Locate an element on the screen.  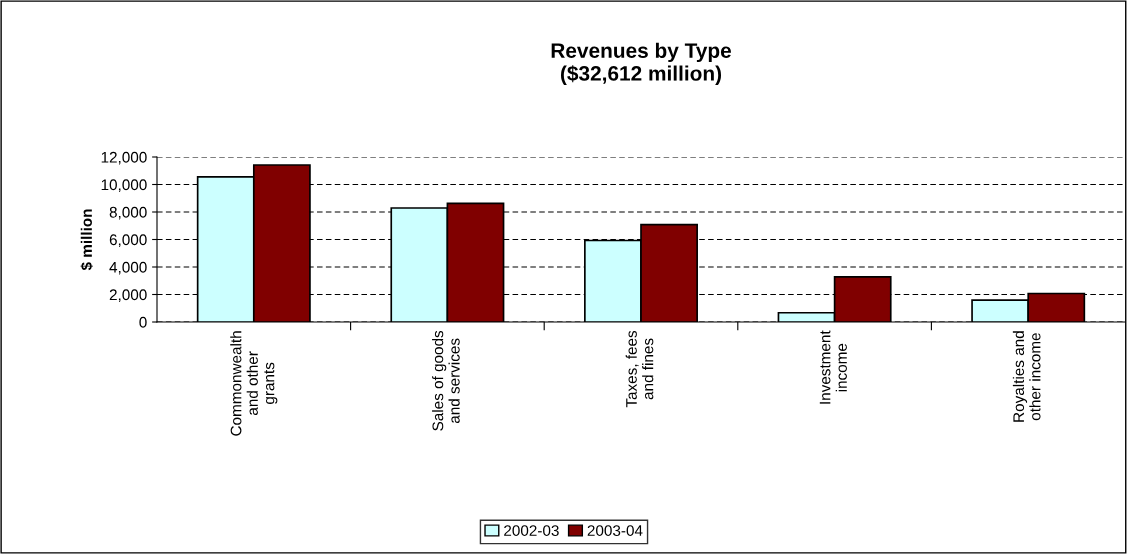
x-tick-label: Sales of goods and services is located at coordinates (446, 380).